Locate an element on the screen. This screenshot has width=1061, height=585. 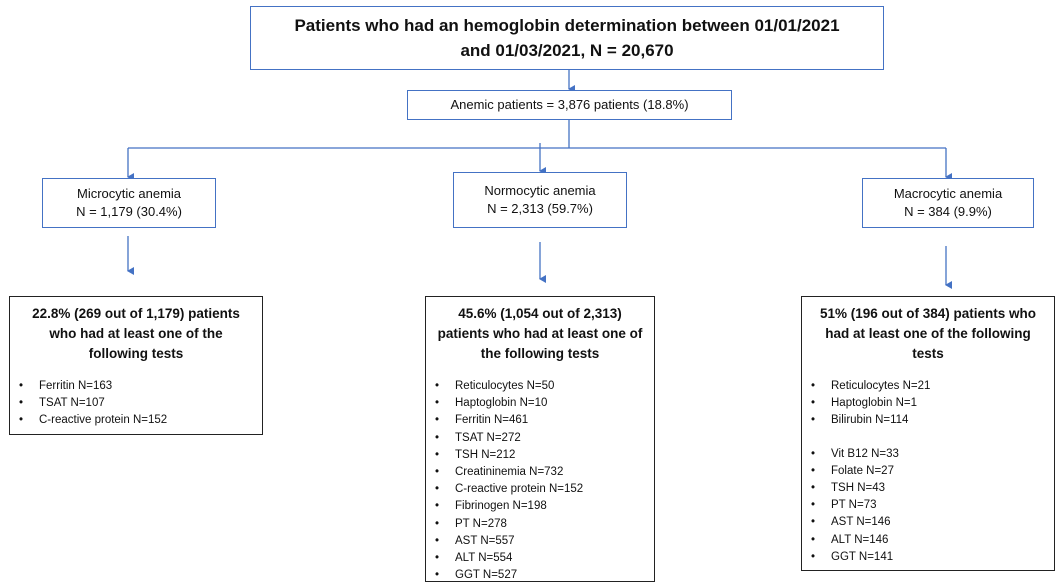
group-line: Macrocytic anemia is located at coordinates (948, 193).